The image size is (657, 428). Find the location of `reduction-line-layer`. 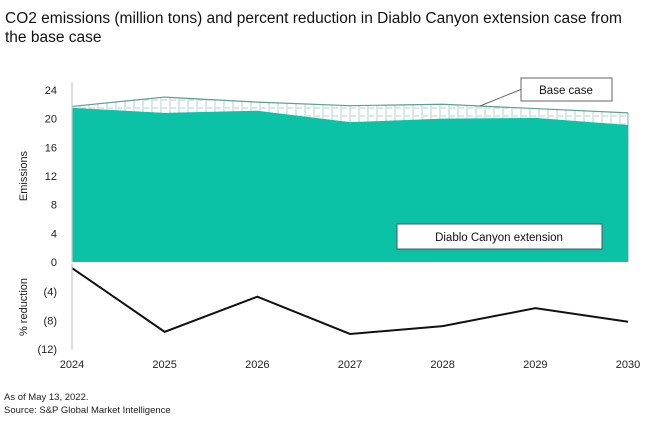

reduction-line-layer is located at coordinates (350, 301).